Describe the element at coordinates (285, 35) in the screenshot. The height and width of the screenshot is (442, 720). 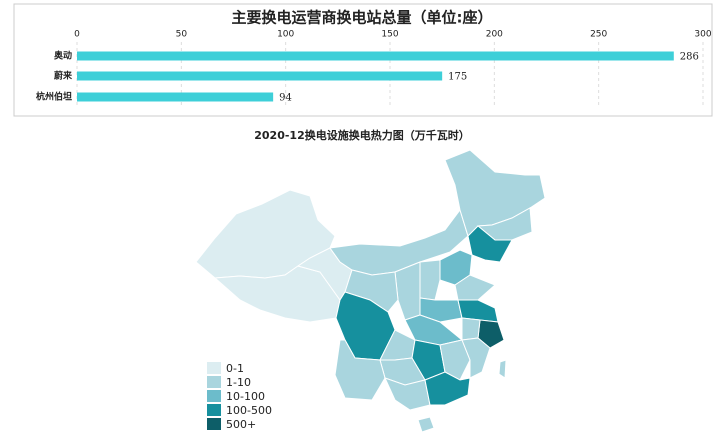
I see `x-tick-label: 100` at that location.